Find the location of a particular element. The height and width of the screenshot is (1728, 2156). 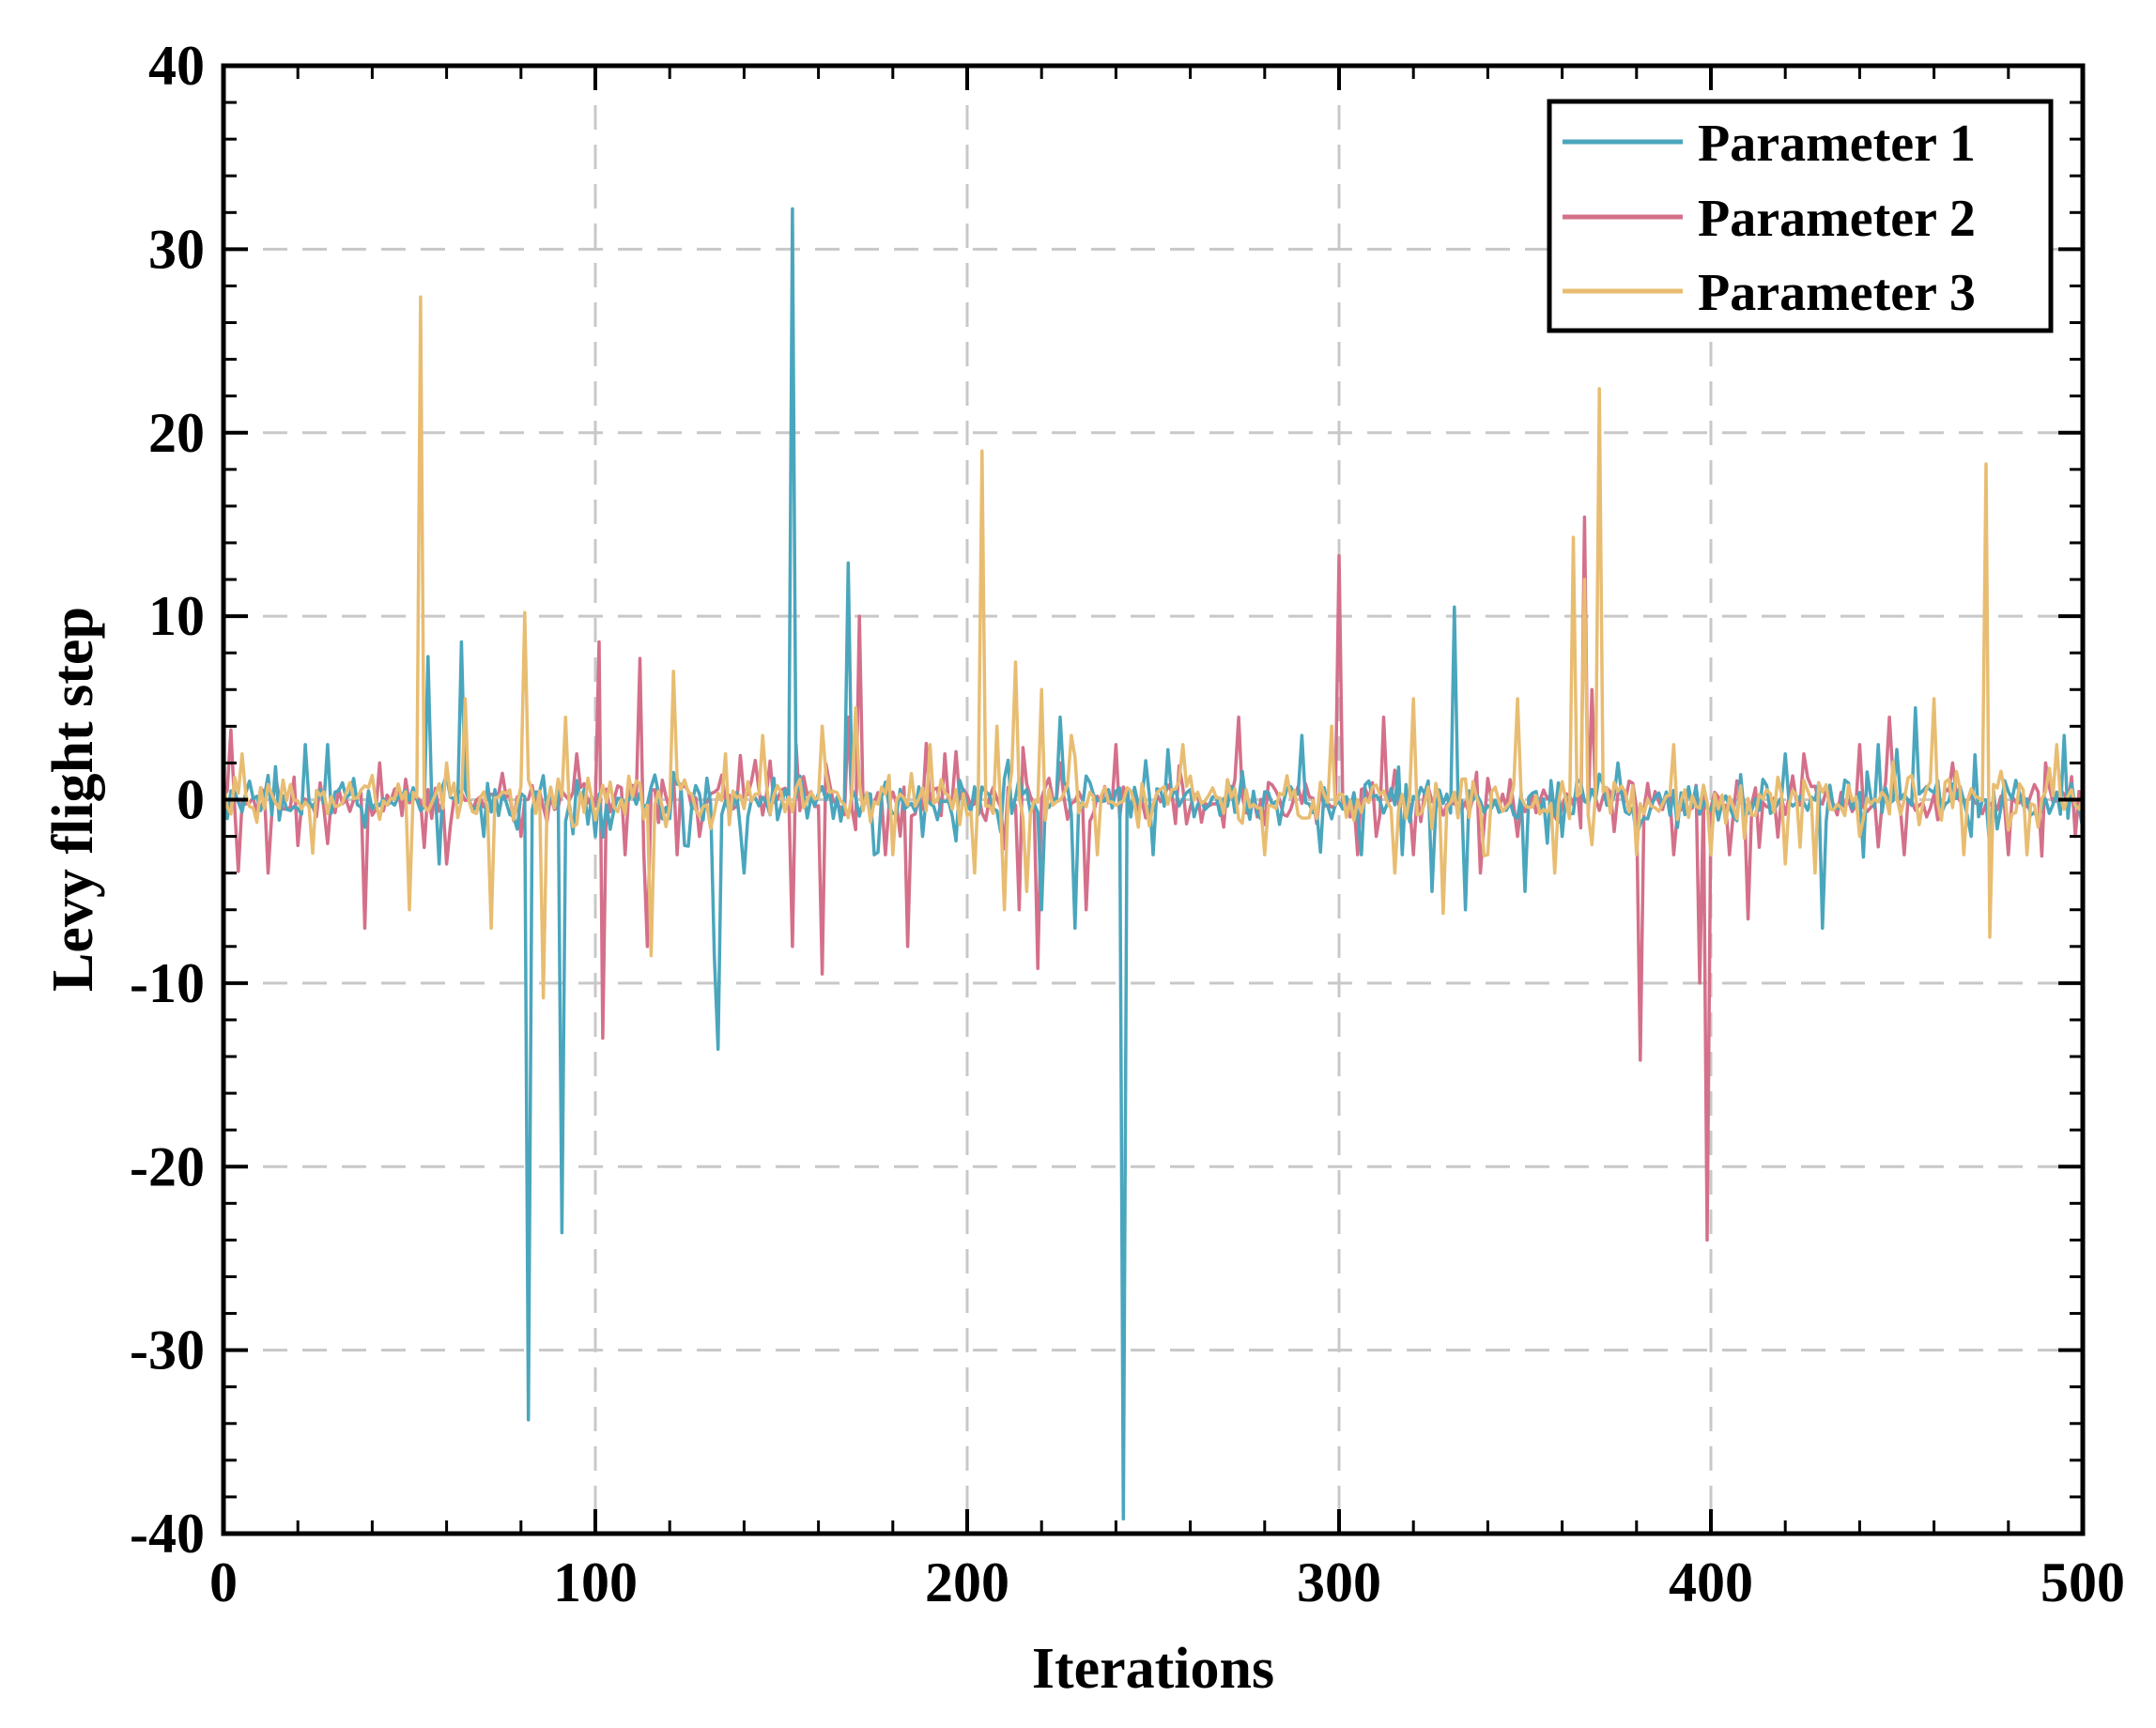

y-tick-label: -30 is located at coordinates (167, 1350).